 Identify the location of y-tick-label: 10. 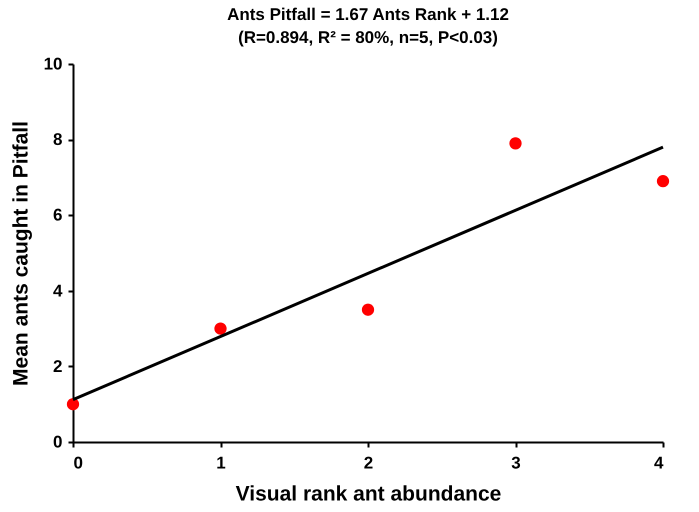
(53, 64).